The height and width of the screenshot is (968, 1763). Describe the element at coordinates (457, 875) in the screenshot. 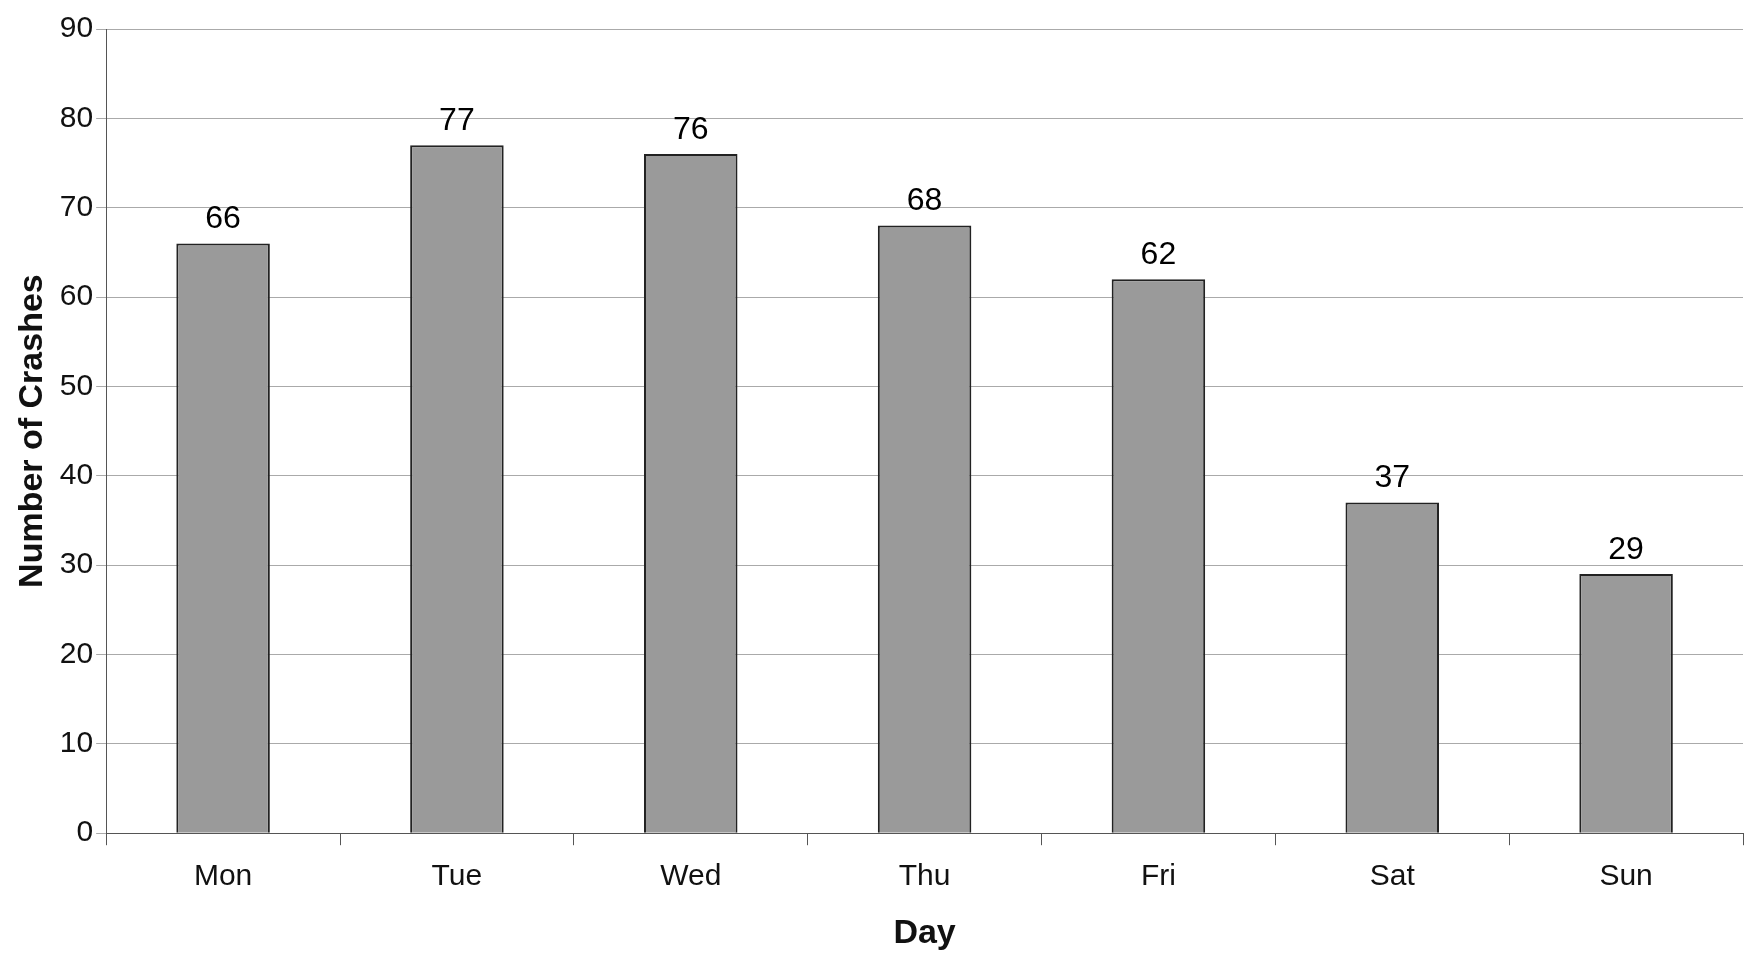

I see `x-tick-label: Tue` at that location.